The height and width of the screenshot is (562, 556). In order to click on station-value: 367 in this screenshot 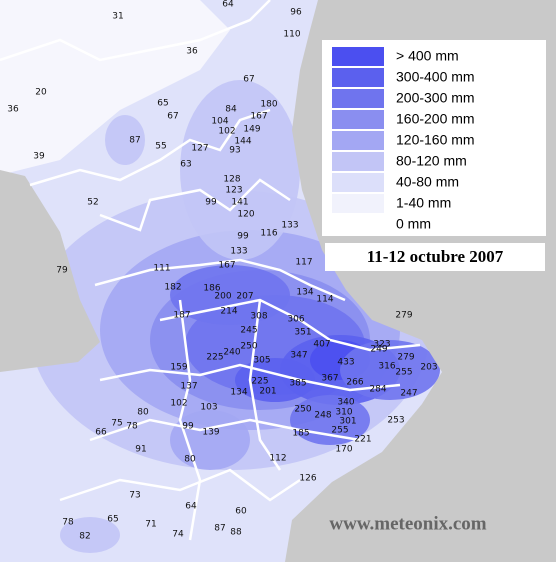, I will do `click(329, 379)`.